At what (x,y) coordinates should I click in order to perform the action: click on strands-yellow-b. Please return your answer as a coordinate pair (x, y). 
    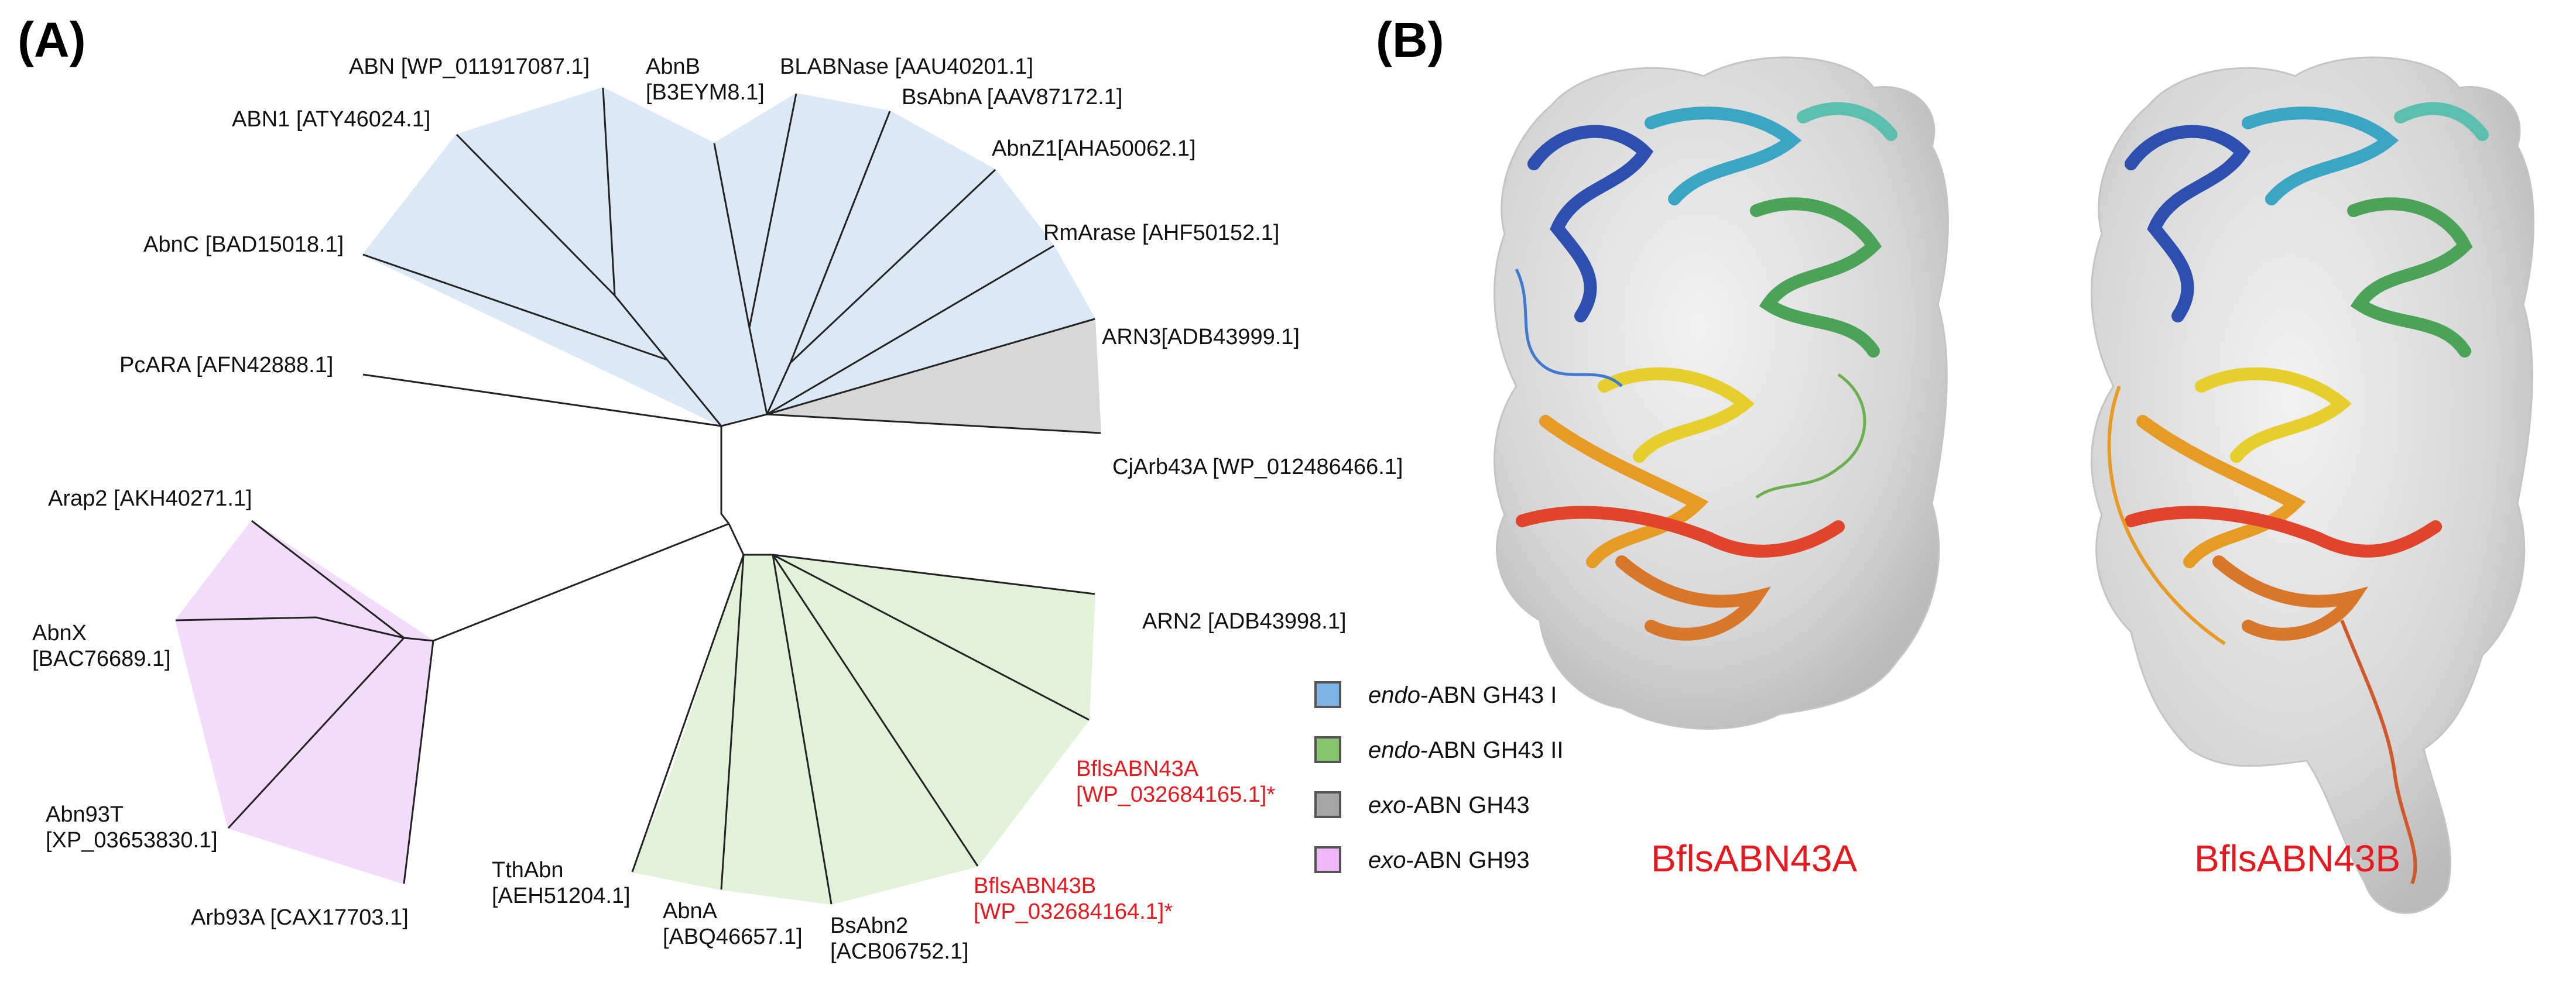
    Looking at the image, I should click on (2273, 415).